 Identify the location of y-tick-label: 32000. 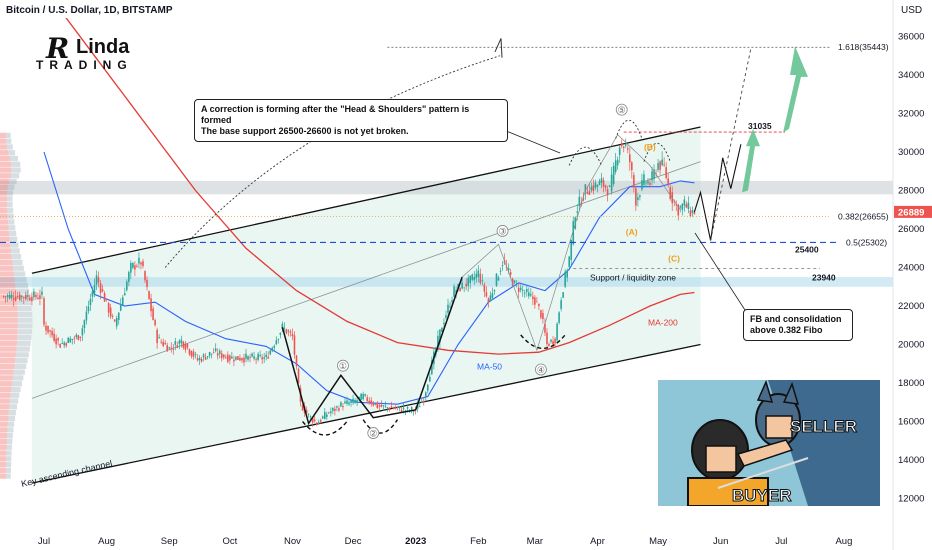
(911, 114).